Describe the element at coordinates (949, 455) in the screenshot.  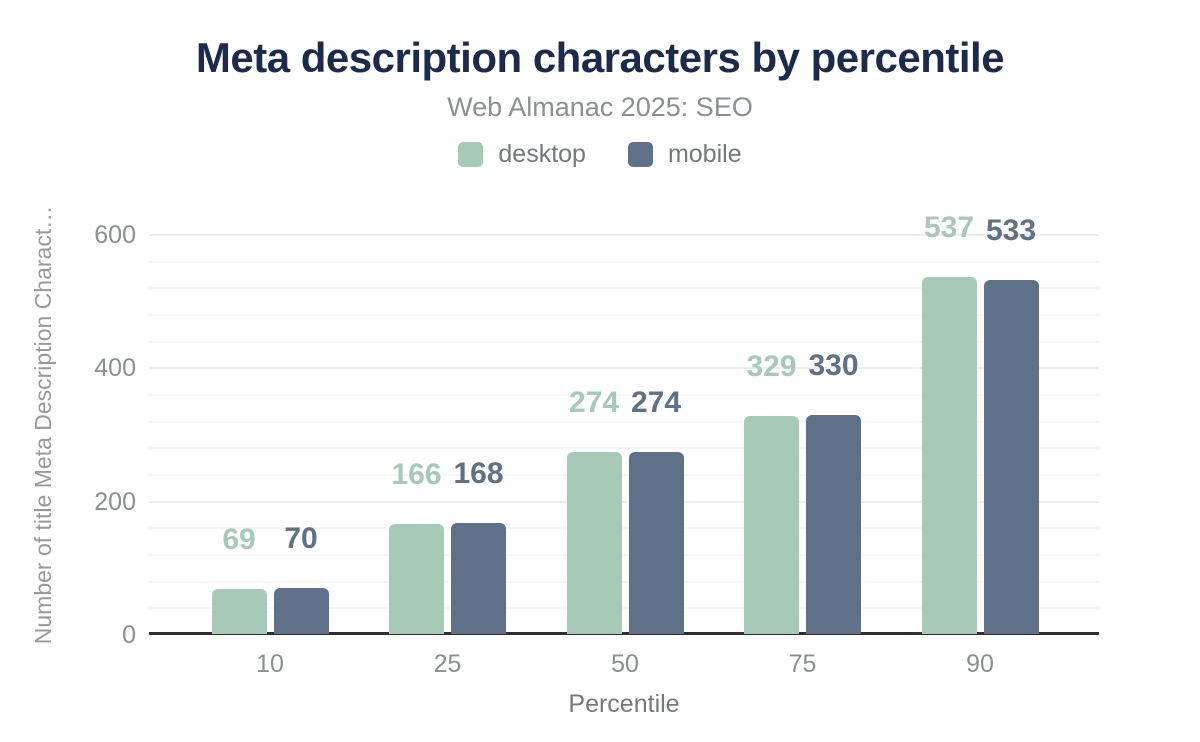
I see `desktop-bar-p90` at that location.